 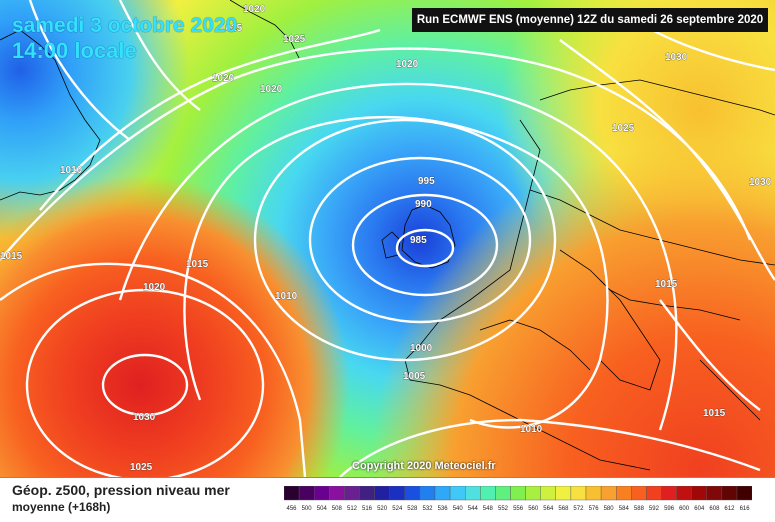 I want to click on legend-tick-label: 592, so click(x=654, y=509).